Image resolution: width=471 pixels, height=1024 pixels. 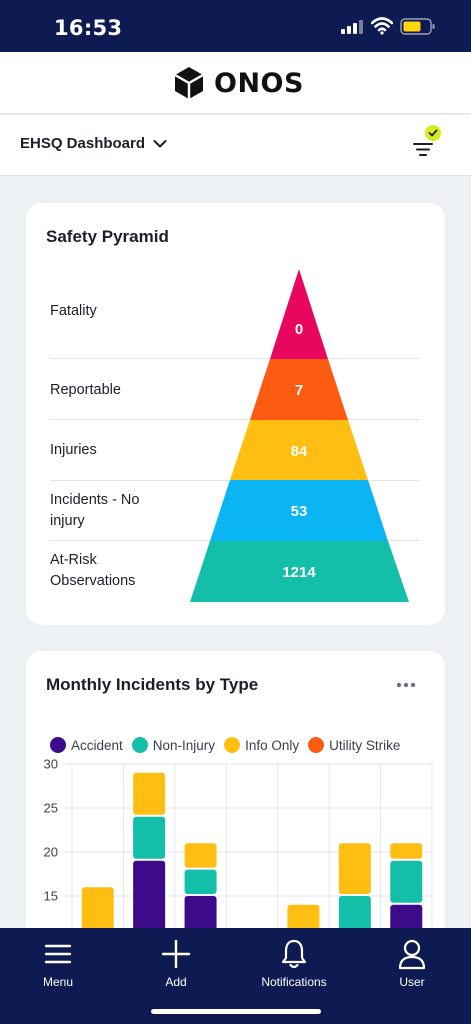 What do you see at coordinates (176, 954) in the screenshot?
I see `plus-icon` at bounding box center [176, 954].